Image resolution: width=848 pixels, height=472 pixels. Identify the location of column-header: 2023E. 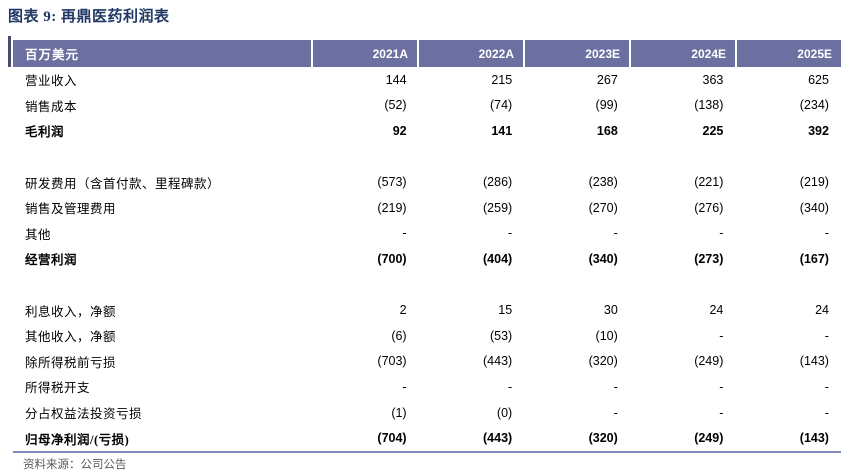
(576, 53).